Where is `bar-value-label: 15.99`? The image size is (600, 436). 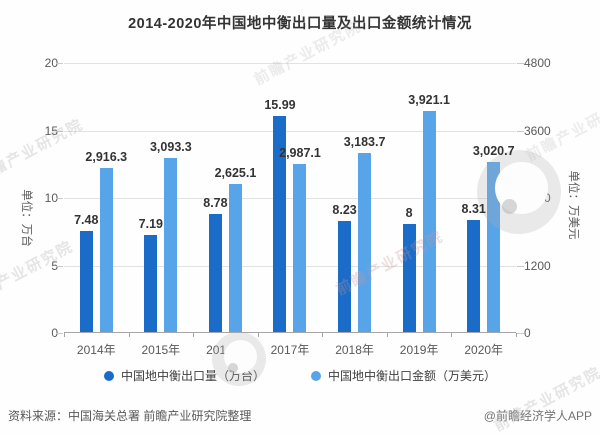 bar-value-label: 15.99 is located at coordinates (280, 105).